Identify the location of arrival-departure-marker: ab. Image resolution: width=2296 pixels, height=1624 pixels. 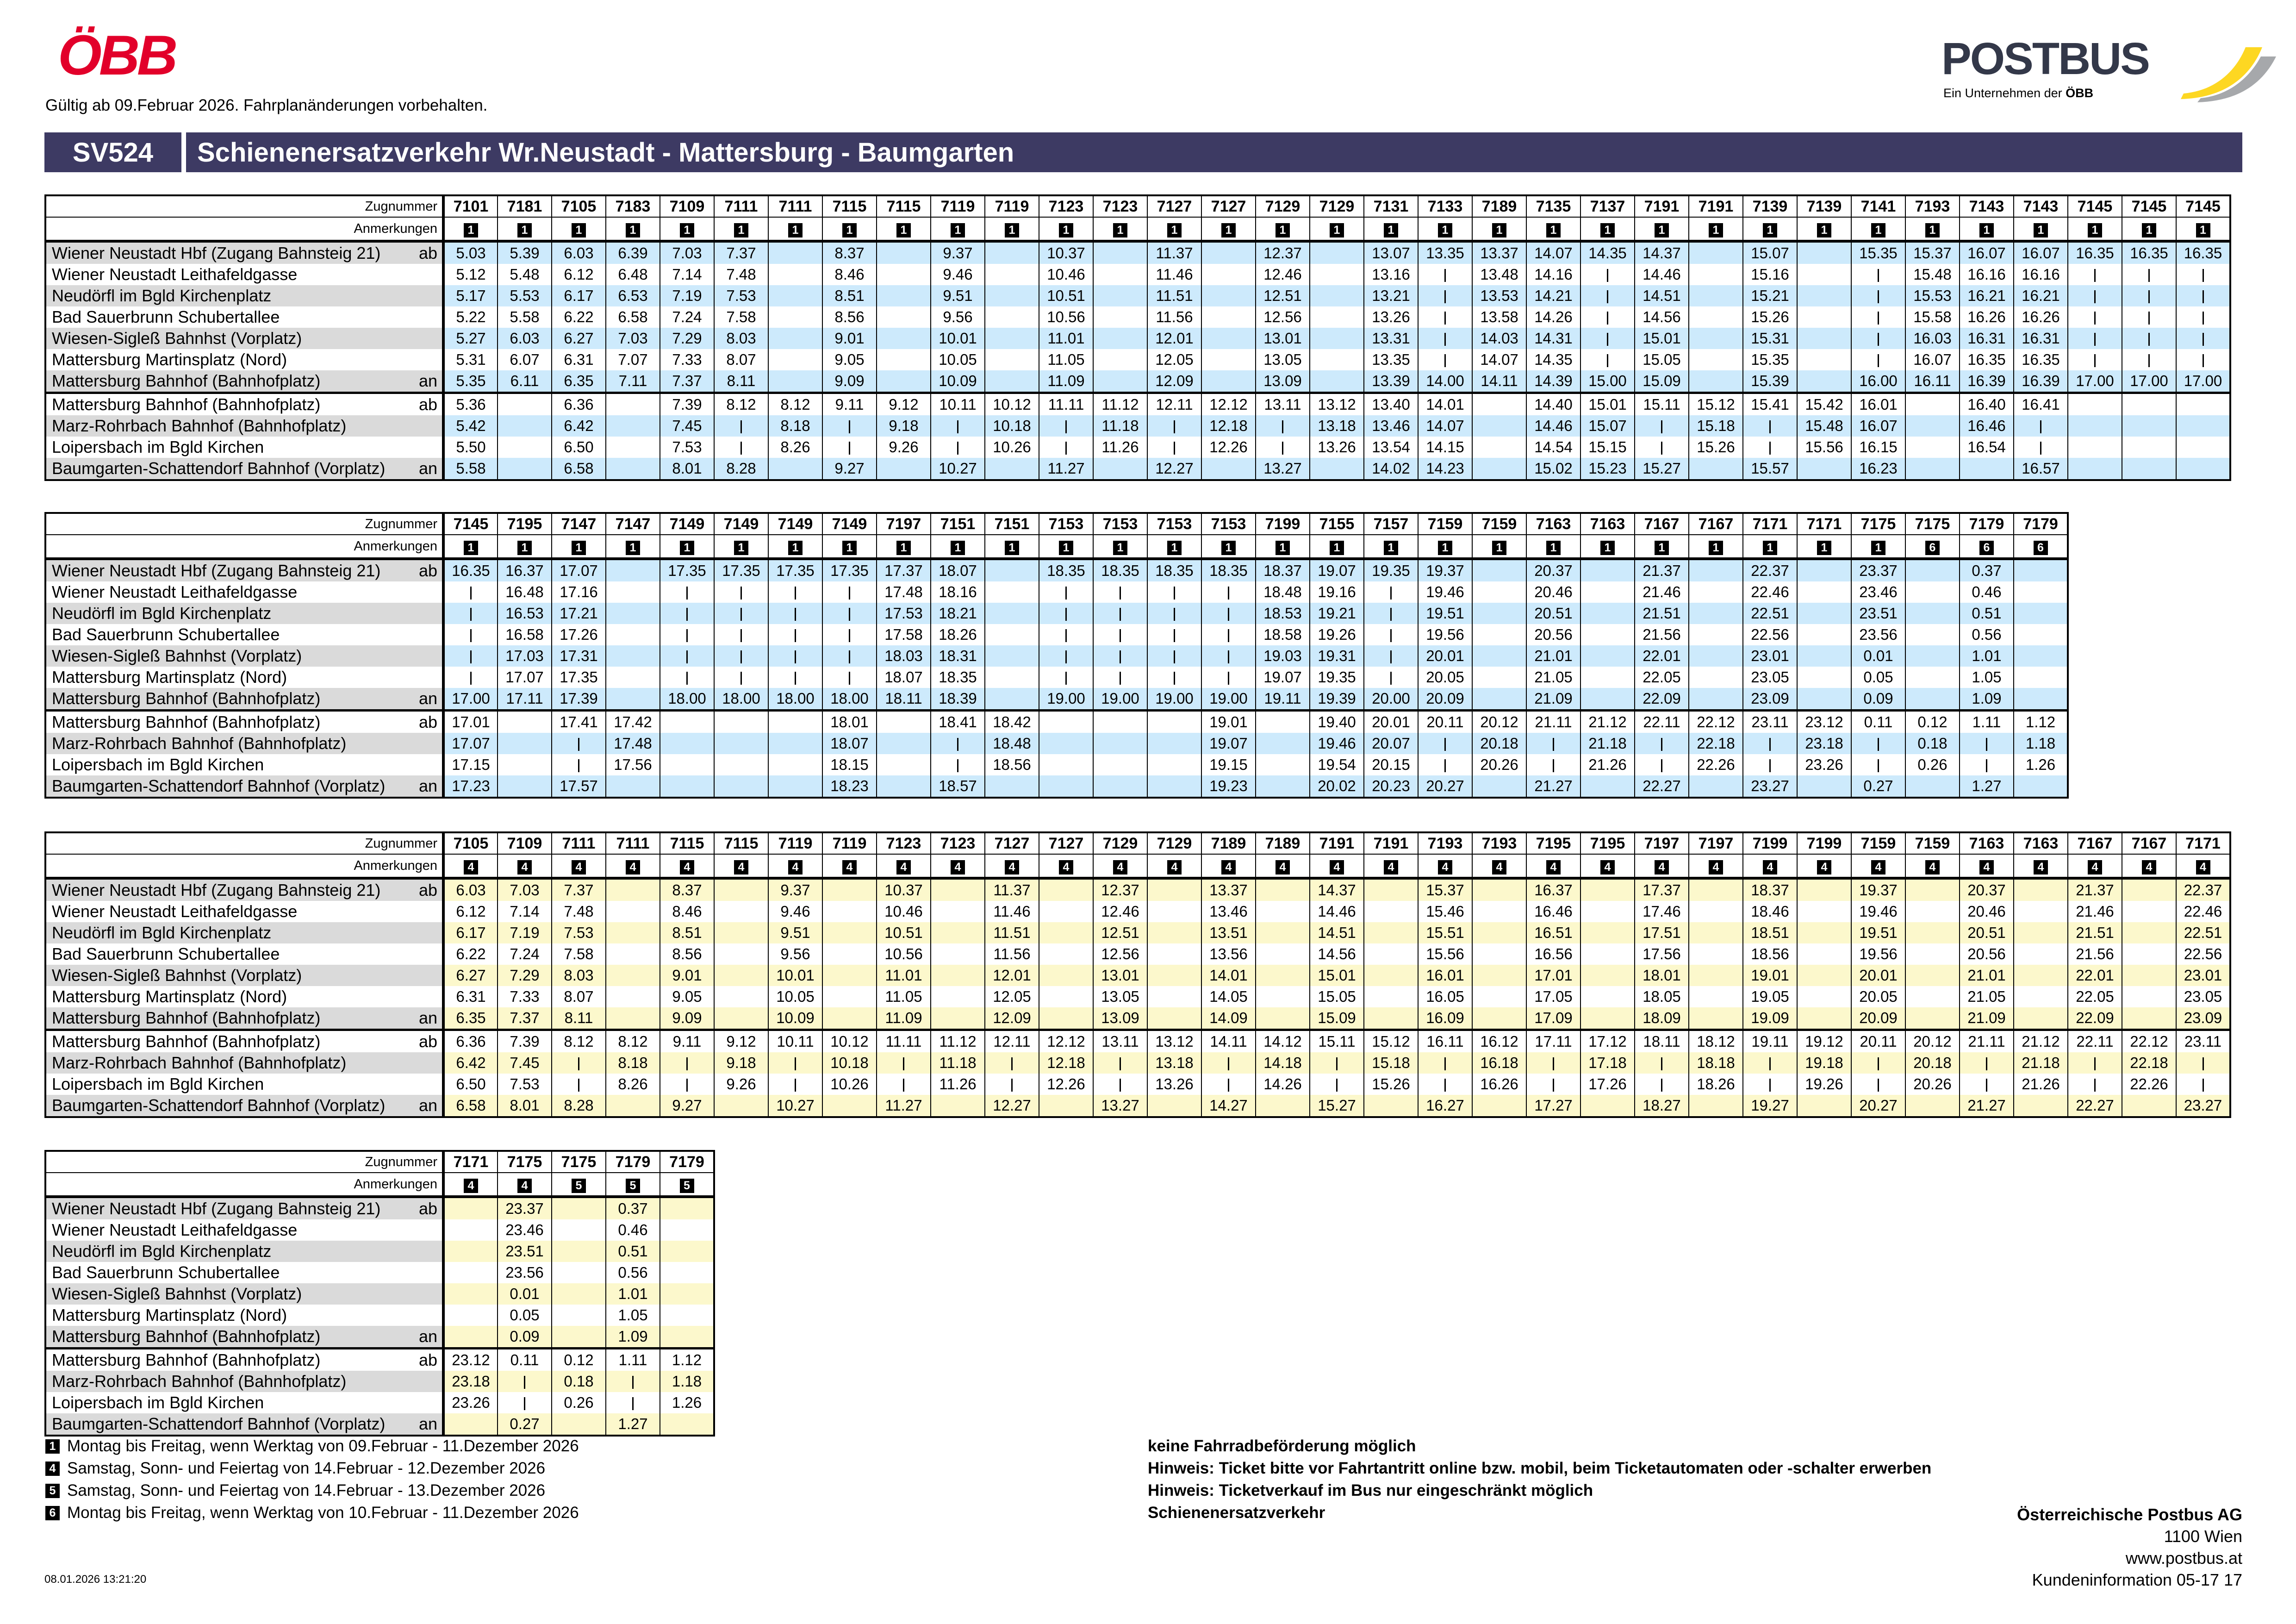
(427, 890).